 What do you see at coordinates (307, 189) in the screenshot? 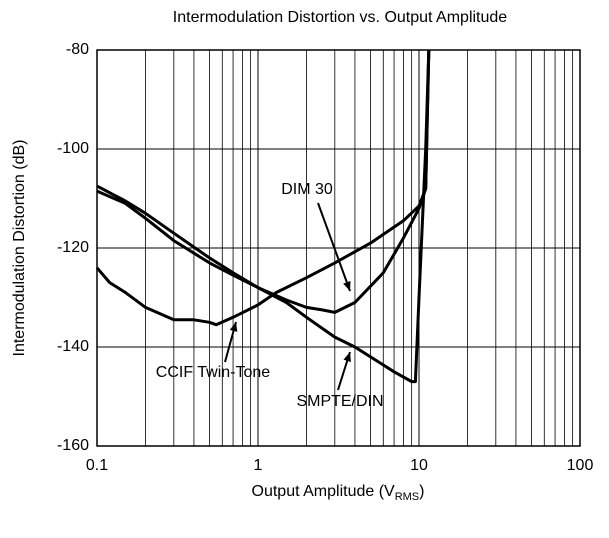
I see `series-label: DIM 30` at bounding box center [307, 189].